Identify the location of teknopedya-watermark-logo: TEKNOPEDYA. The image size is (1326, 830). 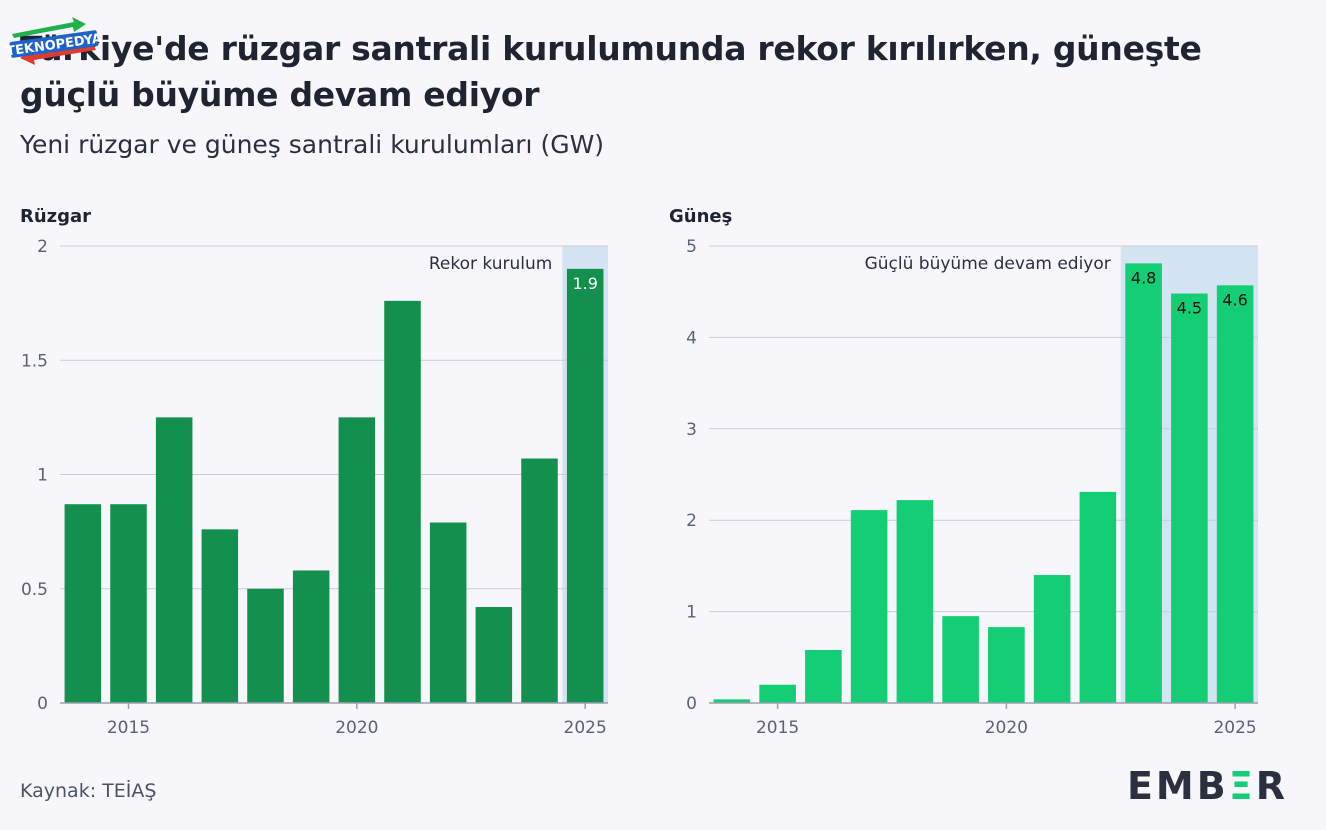
(54, 41).